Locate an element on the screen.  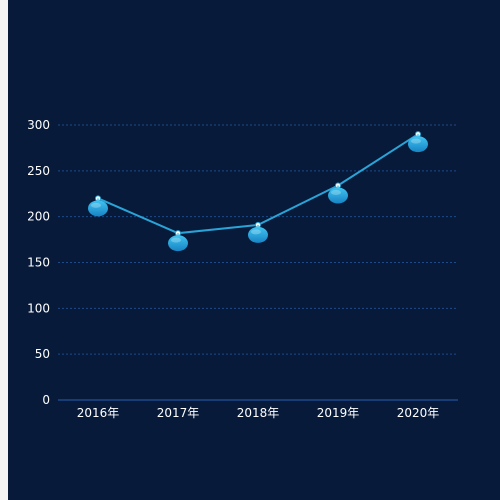
series-line-group is located at coordinates (258, 184).